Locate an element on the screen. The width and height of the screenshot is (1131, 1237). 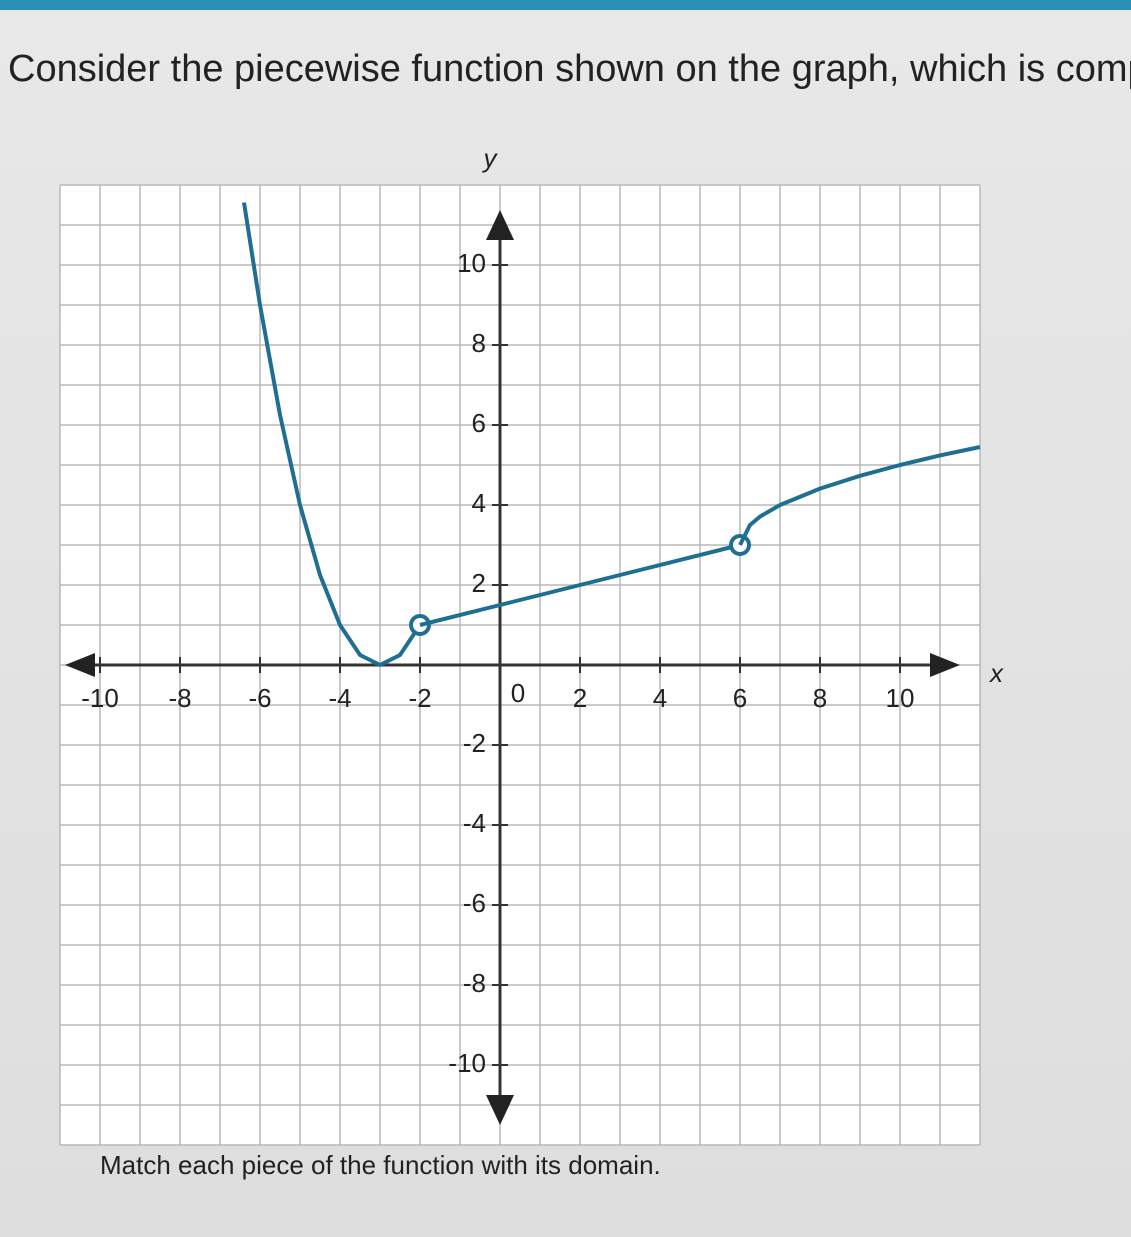
x-tick-label: 2 is located at coordinates (580, 698).